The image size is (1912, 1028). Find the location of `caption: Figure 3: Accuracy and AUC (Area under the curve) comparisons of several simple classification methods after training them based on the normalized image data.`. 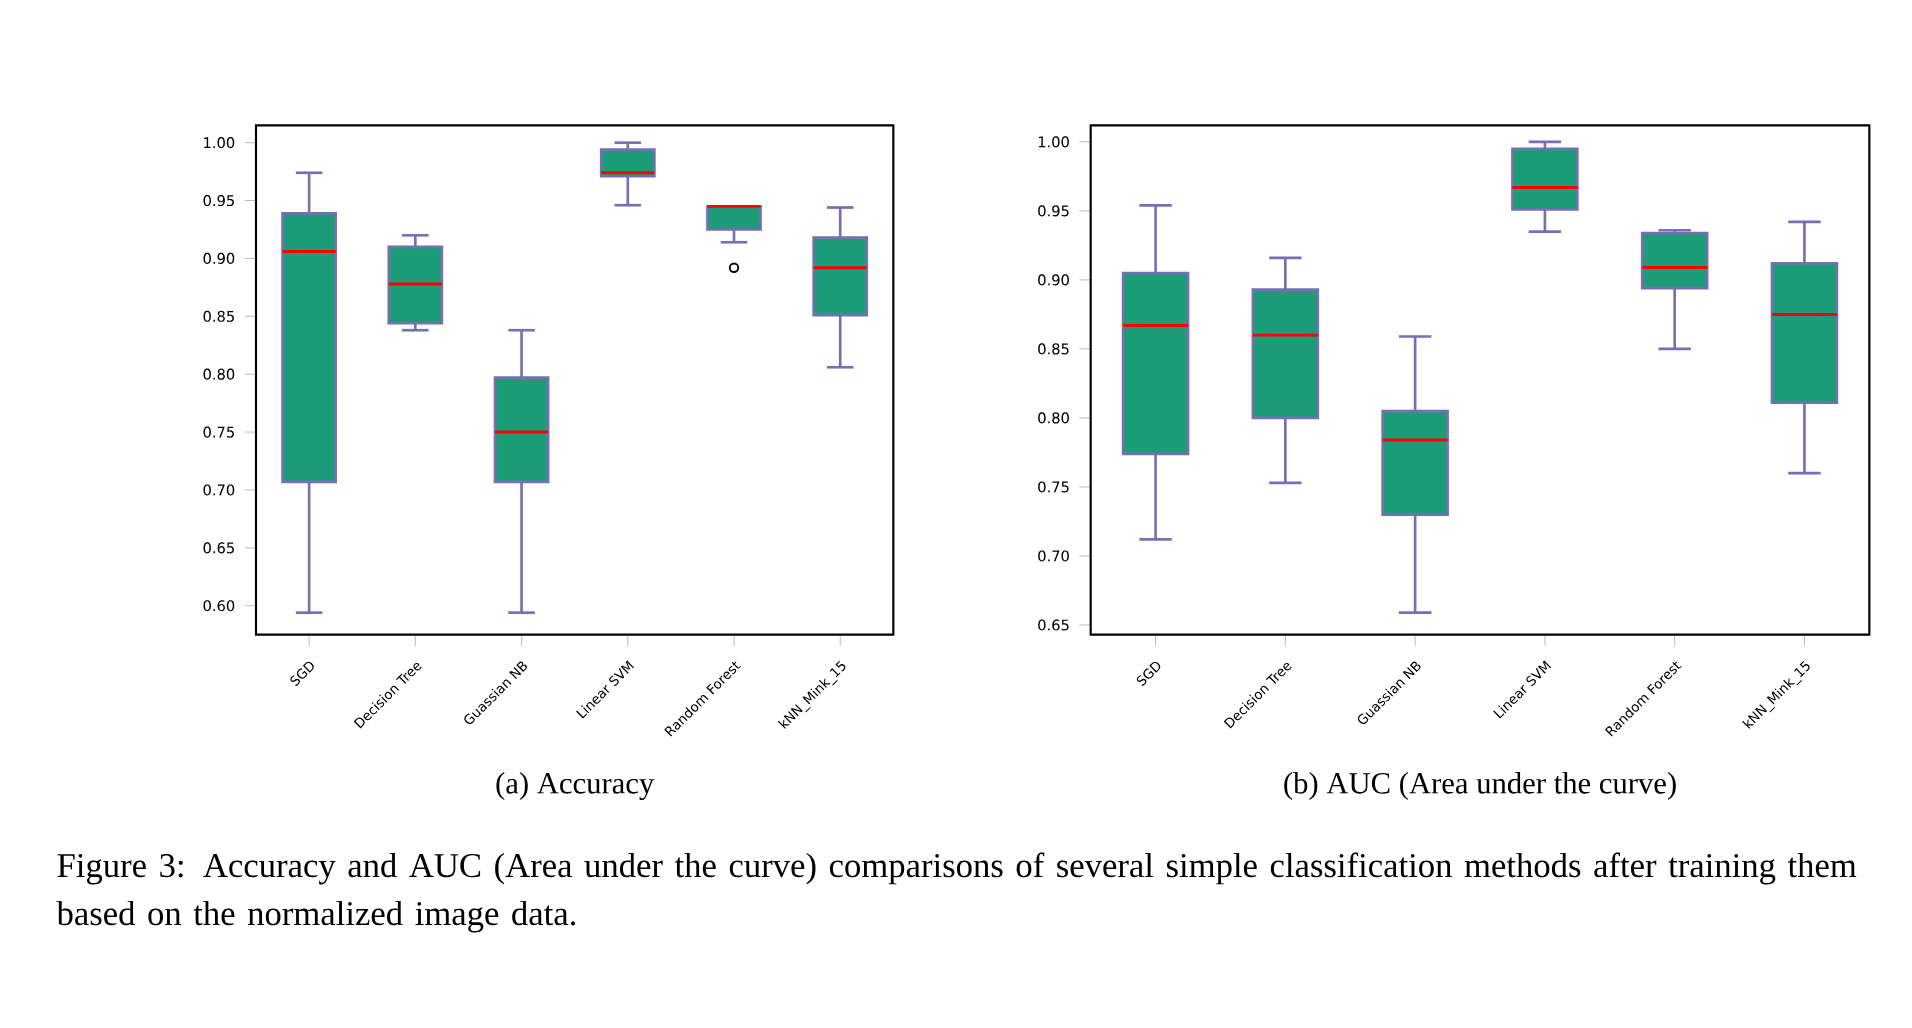

caption: Figure 3: Accuracy and AUC (Area under the curve) comparisons of several simple classification methods after training them based on the normalized image data. is located at coordinates (956, 892).